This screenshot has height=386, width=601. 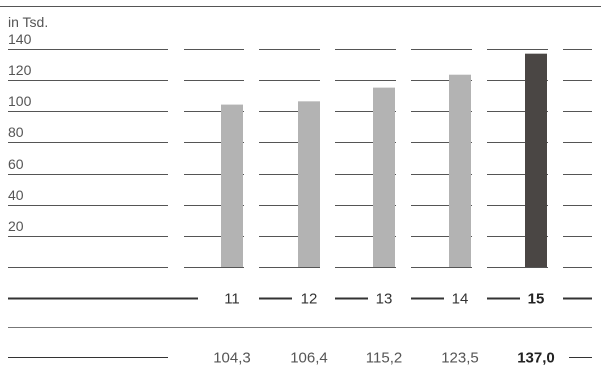 I want to click on y-tick-label: 120, so click(x=20, y=70).